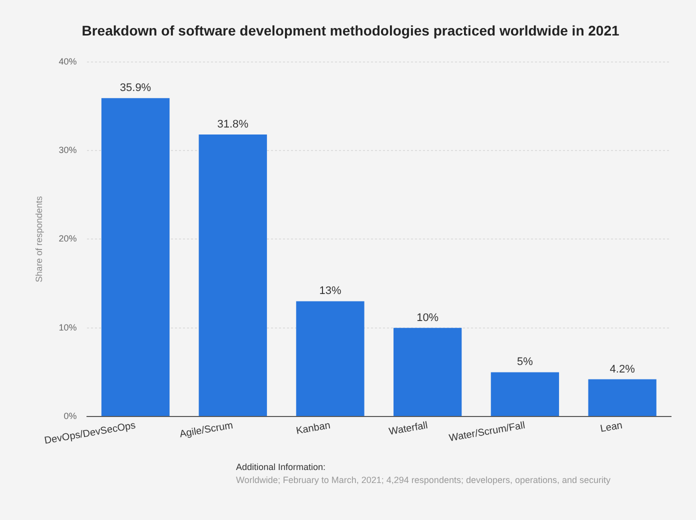 The width and height of the screenshot is (696, 520). I want to click on y-tick-label: 20%, so click(67, 239).